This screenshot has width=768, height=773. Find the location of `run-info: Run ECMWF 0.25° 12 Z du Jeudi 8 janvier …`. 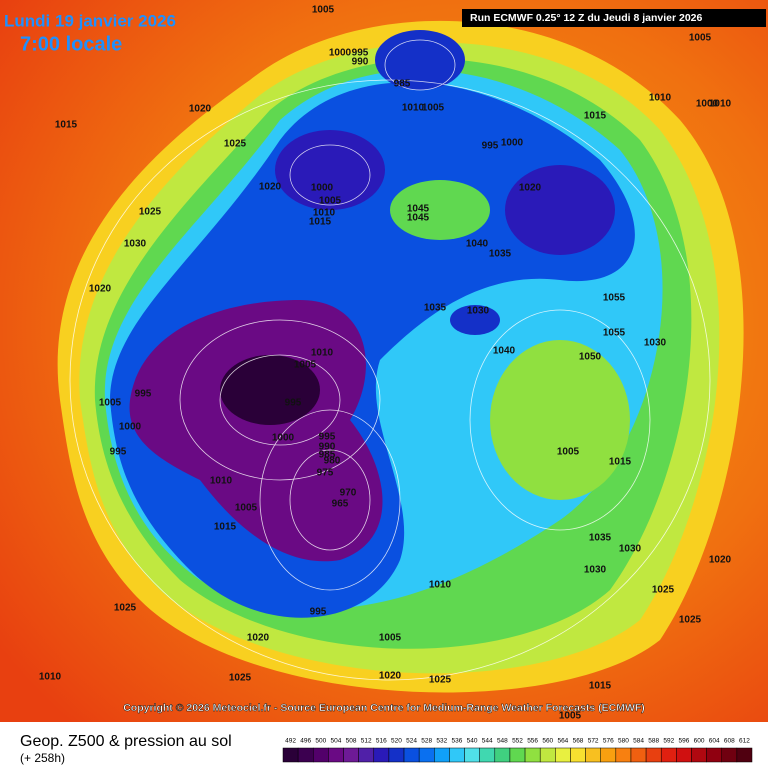

run-info: Run ECMWF 0.25° 12 Z du Jeudi 8 janvier … is located at coordinates (586, 18).